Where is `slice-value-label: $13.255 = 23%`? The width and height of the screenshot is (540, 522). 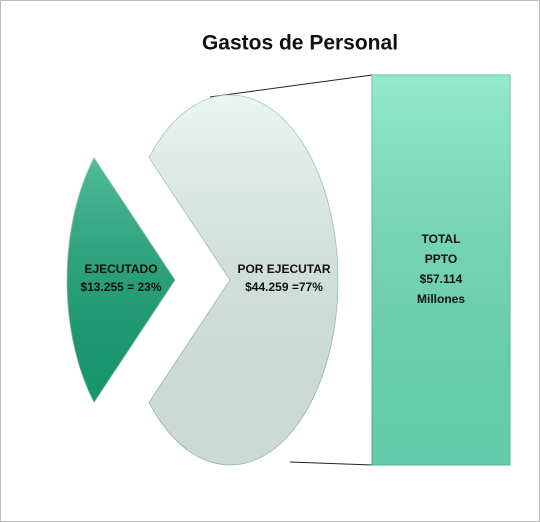
slice-value-label: $13.255 = 23% is located at coordinates (120, 287).